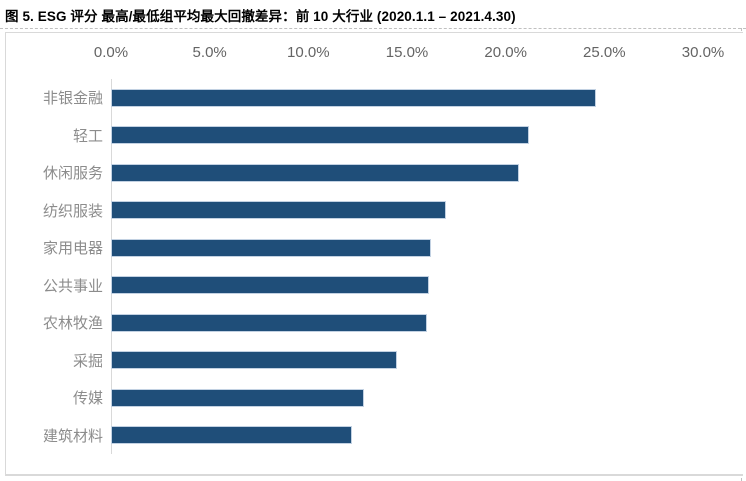 The height and width of the screenshot is (481, 746). Describe the element at coordinates (72, 286) in the screenshot. I see `category-label: 公共事业` at that location.